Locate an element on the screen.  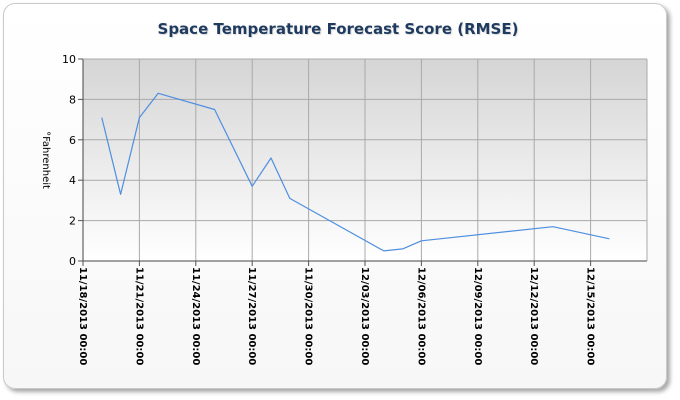
x-tick-label: 11/24/2013 00:00 is located at coordinates (195, 316).